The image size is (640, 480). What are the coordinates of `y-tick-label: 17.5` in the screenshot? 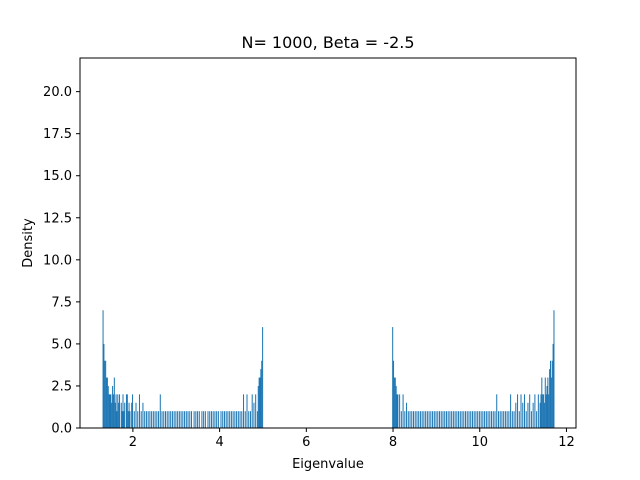 It's located at (57, 134).